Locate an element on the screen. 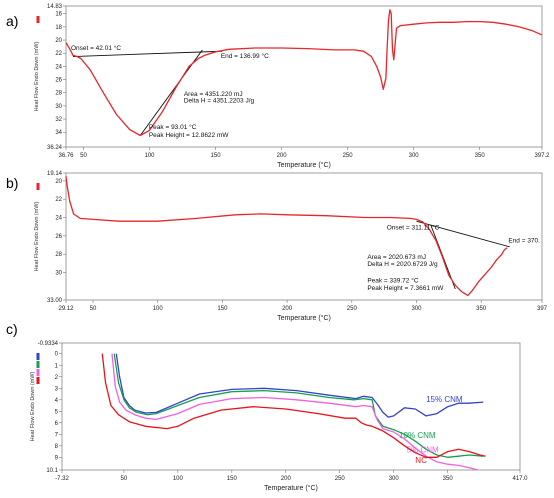  annotation: Onset = 311.11 °C is located at coordinates (413, 227).